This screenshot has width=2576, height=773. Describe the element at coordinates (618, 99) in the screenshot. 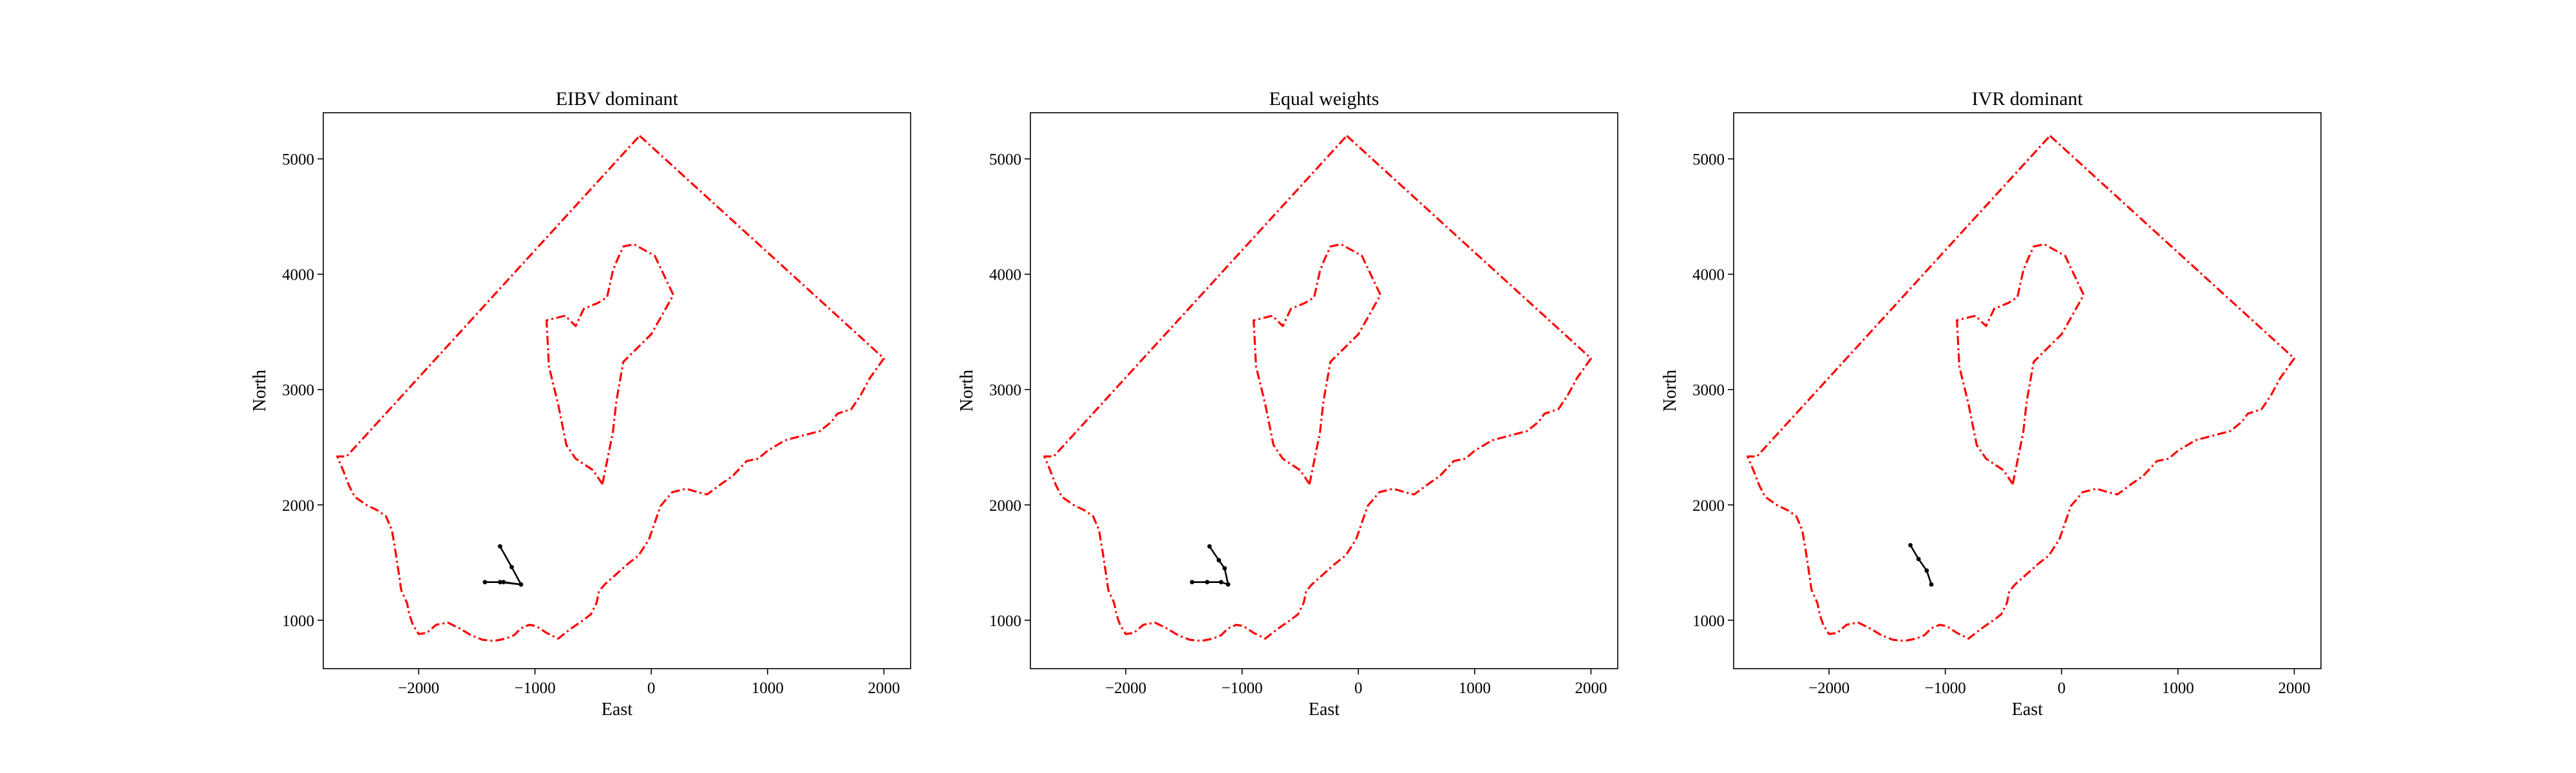

I see `chart-title: EIBV dominant` at that location.